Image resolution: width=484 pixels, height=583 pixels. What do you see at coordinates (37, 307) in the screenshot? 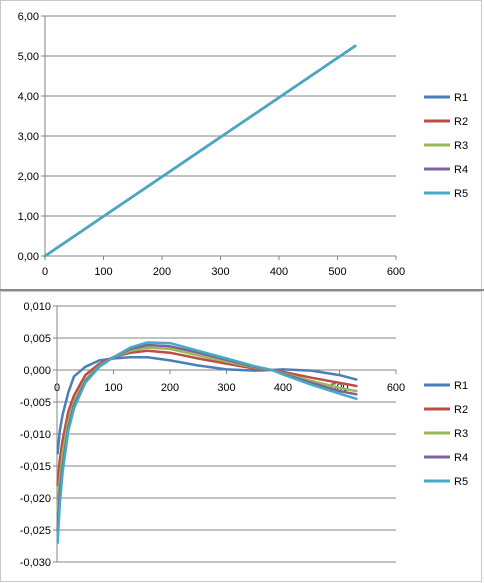
I see `bottom-y-tick-label: 0,010` at bounding box center [37, 307].